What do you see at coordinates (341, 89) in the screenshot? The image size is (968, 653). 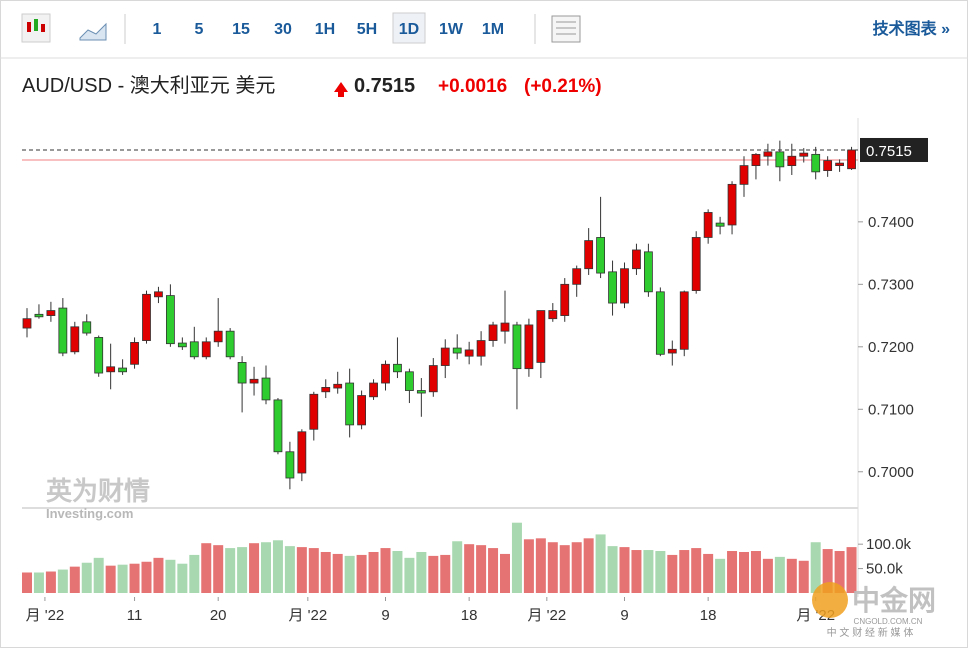 I see `up-arrow` at bounding box center [341, 89].